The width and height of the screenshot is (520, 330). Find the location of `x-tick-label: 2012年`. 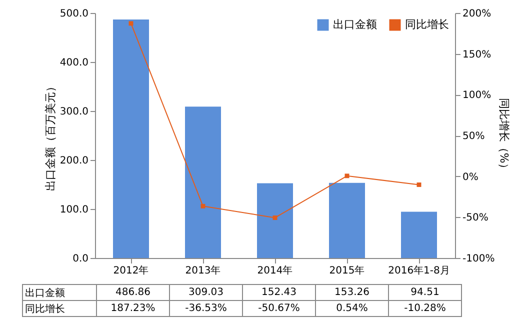

x-tick-label: 2012年 is located at coordinates (131, 270).